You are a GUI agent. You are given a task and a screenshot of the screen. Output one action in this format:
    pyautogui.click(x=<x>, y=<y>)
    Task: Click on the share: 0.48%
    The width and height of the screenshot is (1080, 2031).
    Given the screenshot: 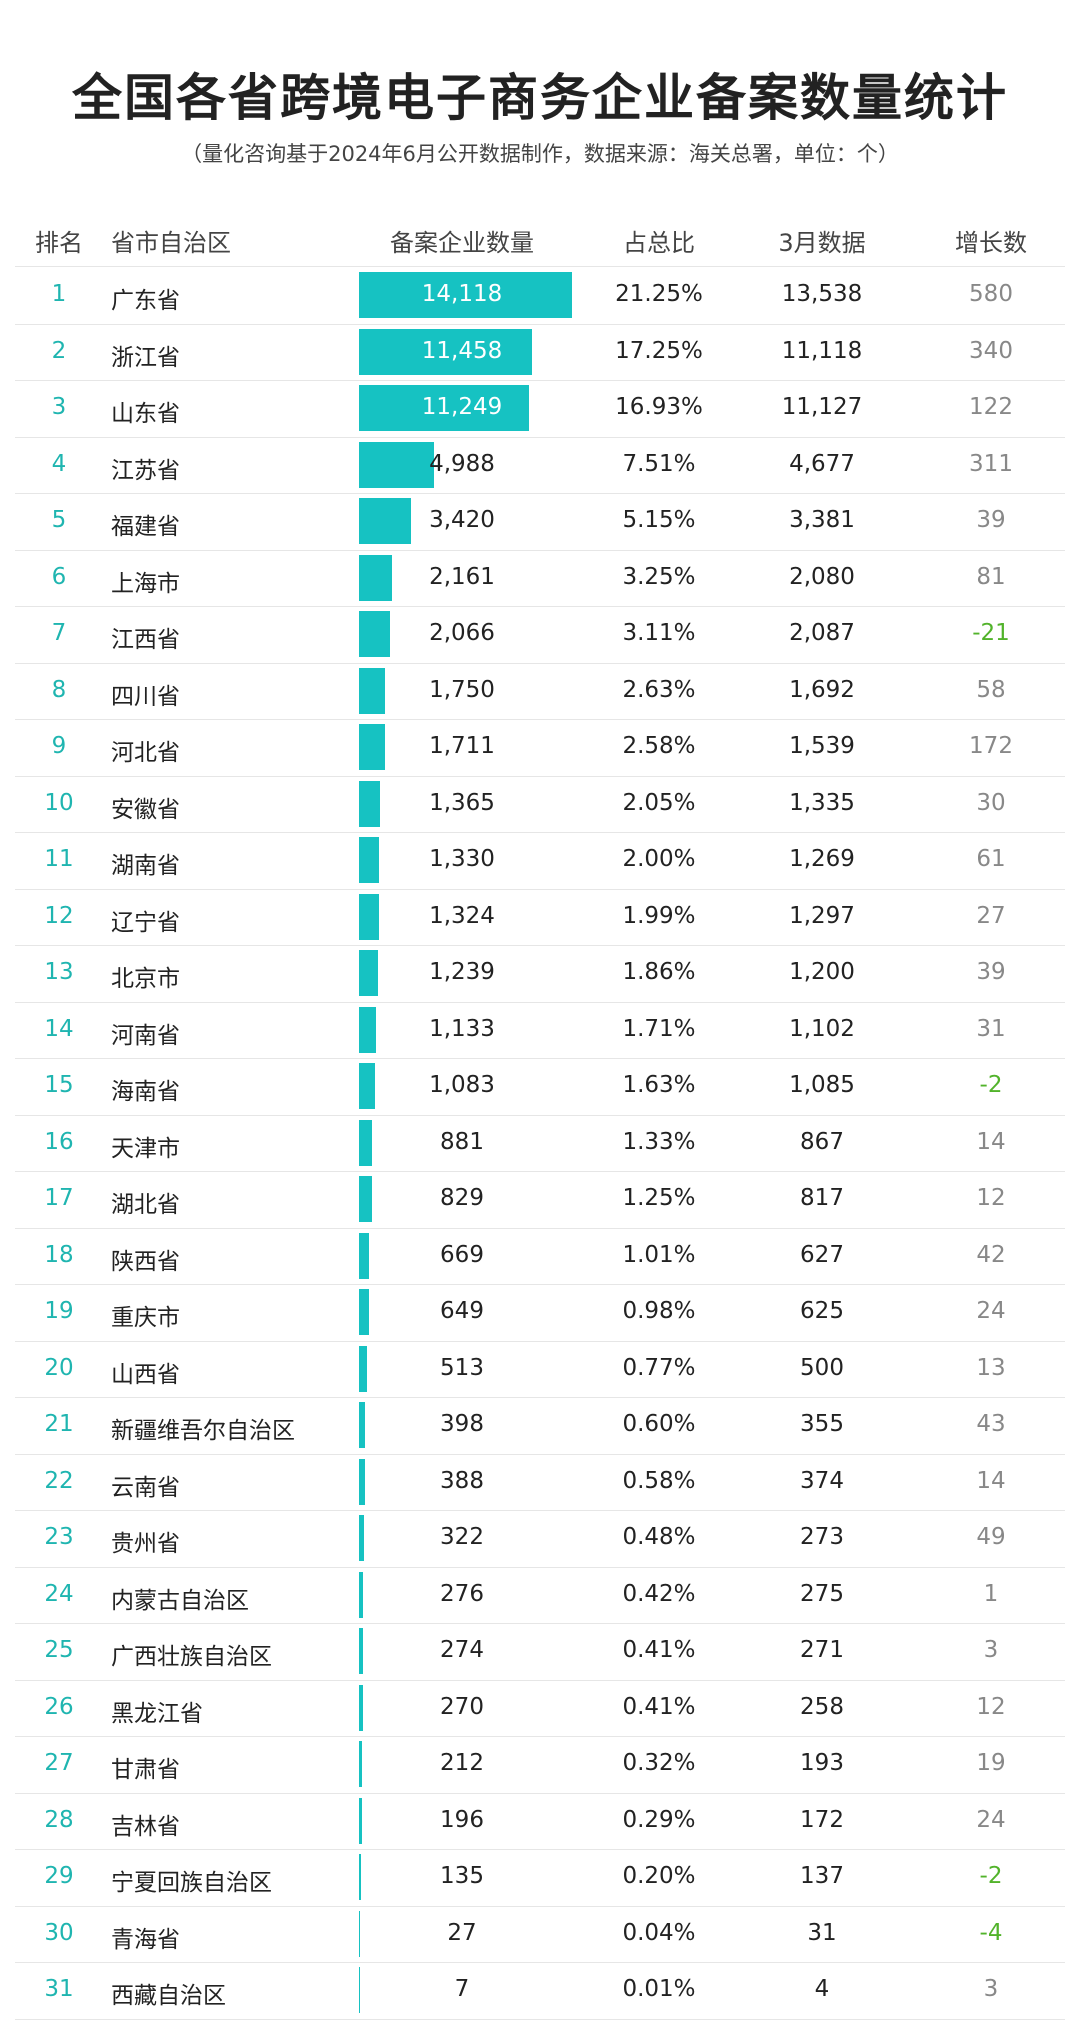 What is the action you would take?
    pyautogui.click(x=659, y=1537)
    